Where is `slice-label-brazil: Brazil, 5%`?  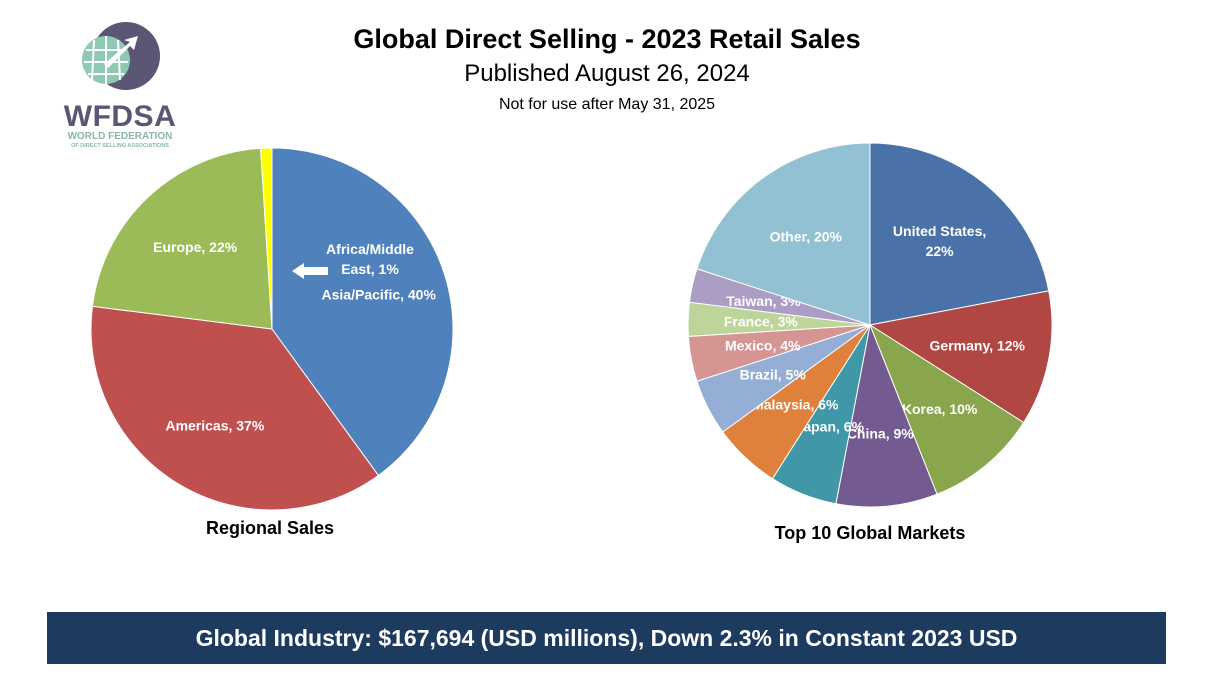 slice-label-brazil: Brazil, 5% is located at coordinates (773, 375).